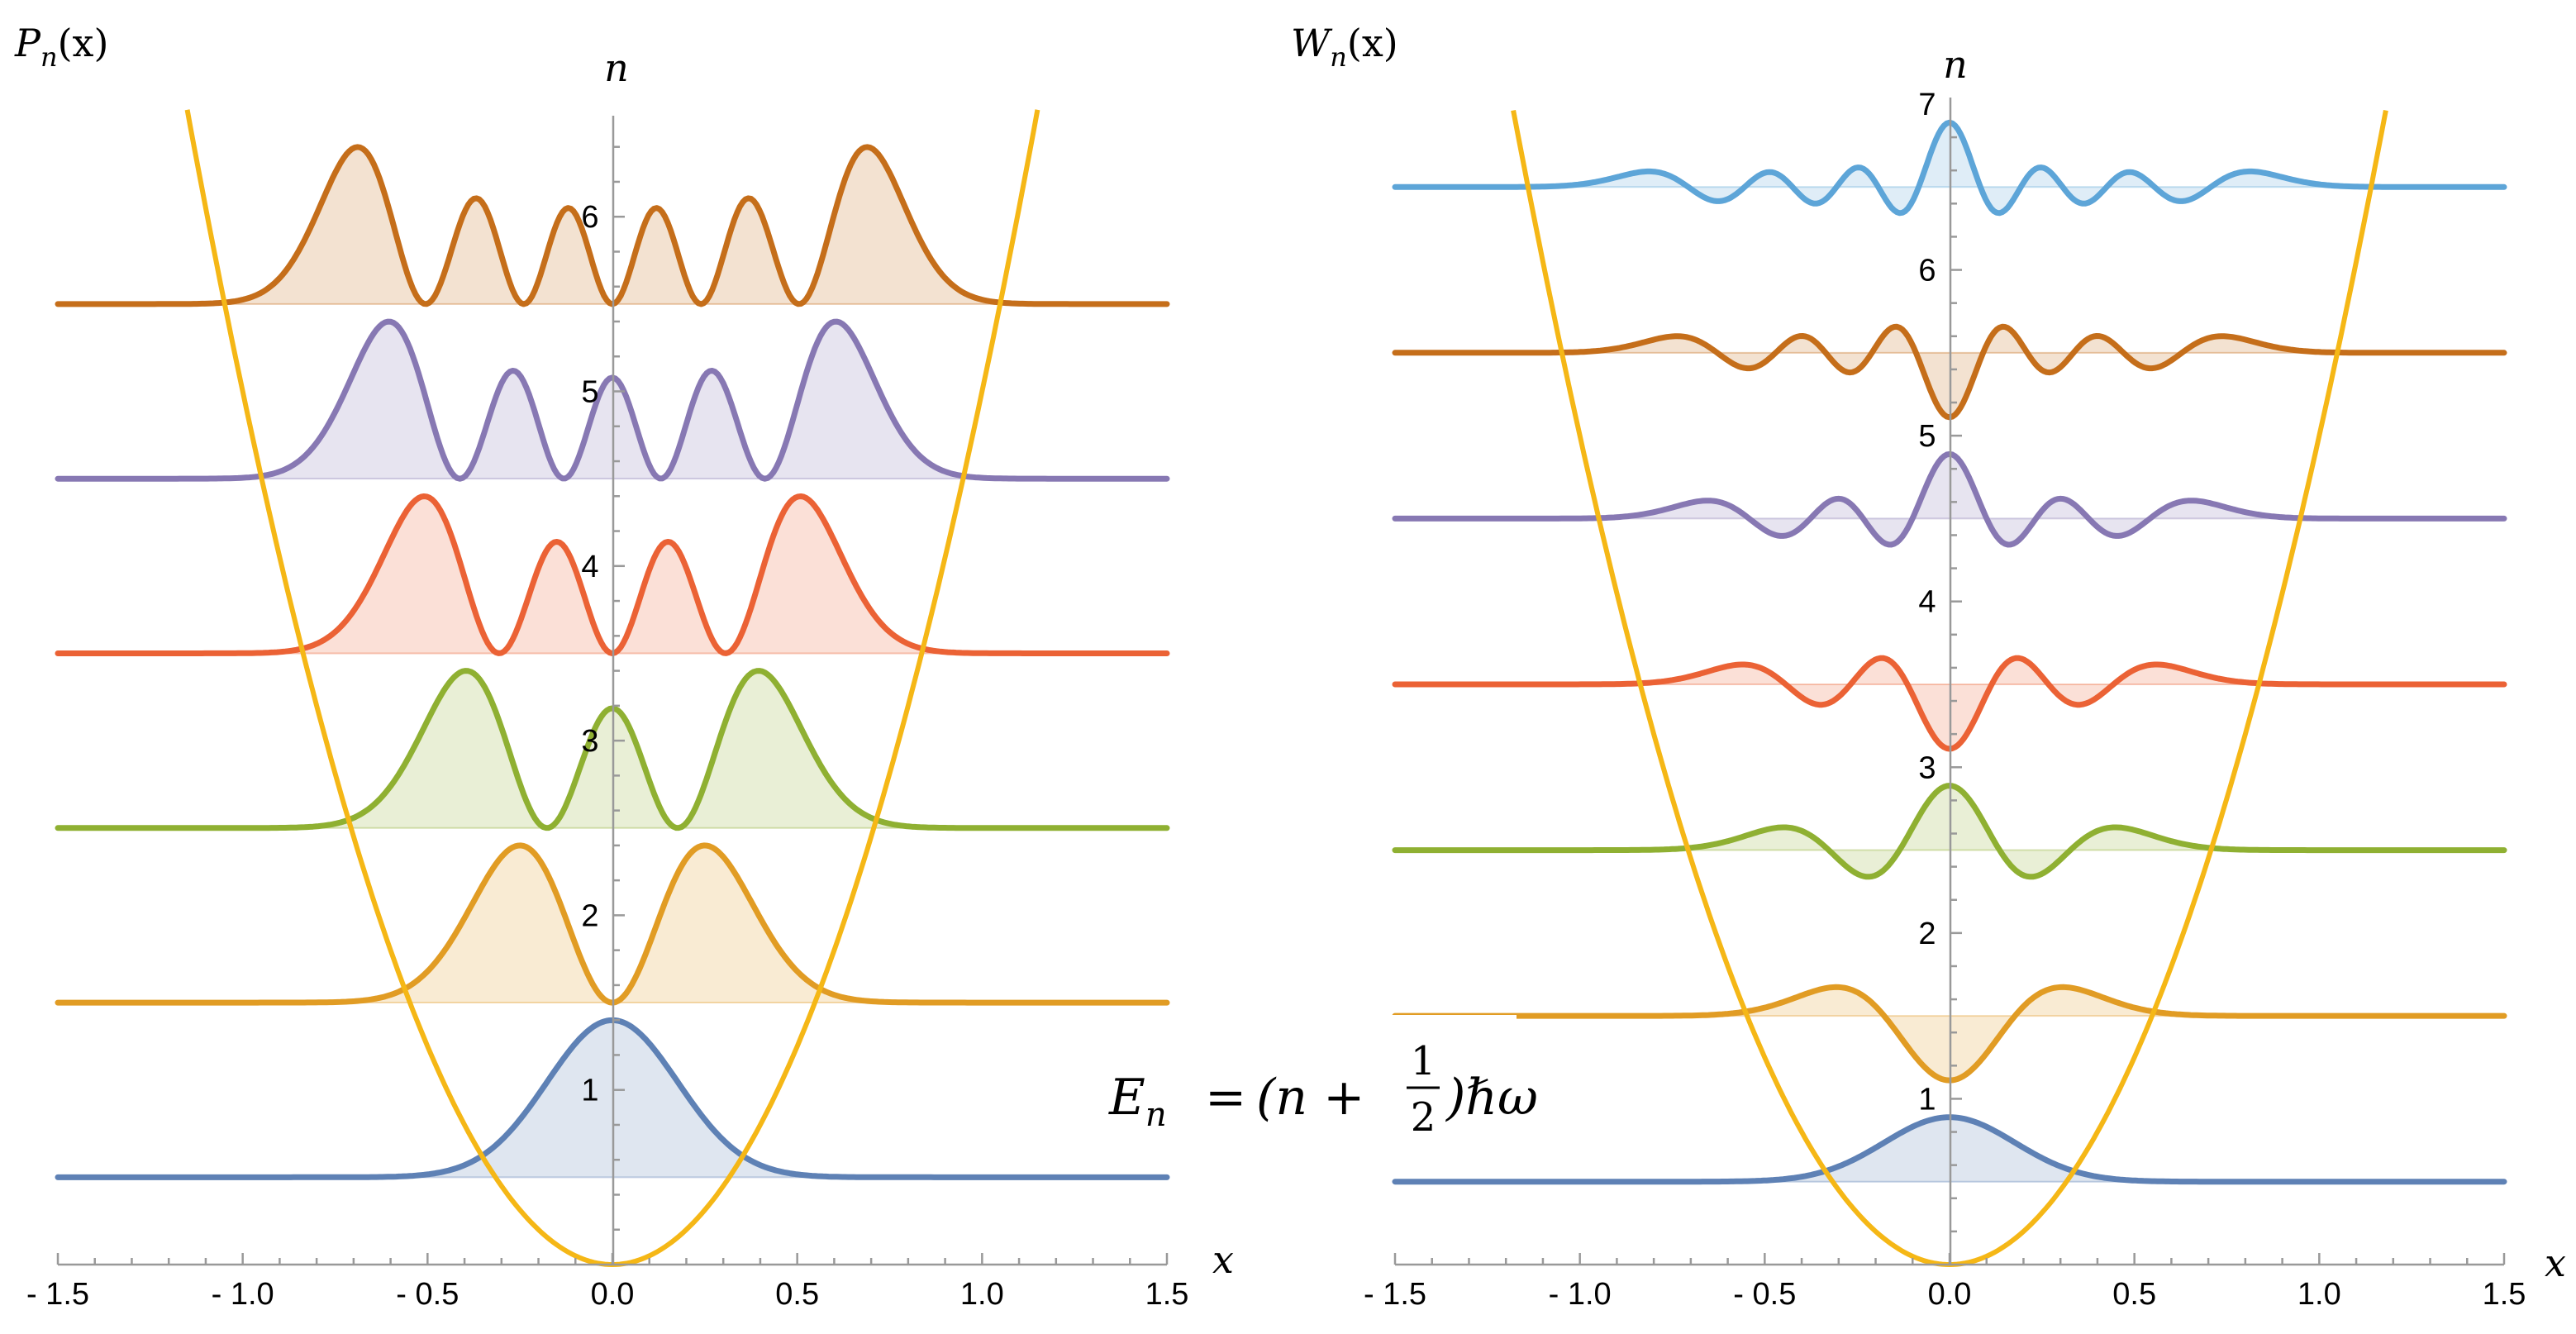 The width and height of the screenshot is (2576, 1334). Describe the element at coordinates (1424, 1117) in the screenshot. I see `formula-frac-den: 2` at that location.